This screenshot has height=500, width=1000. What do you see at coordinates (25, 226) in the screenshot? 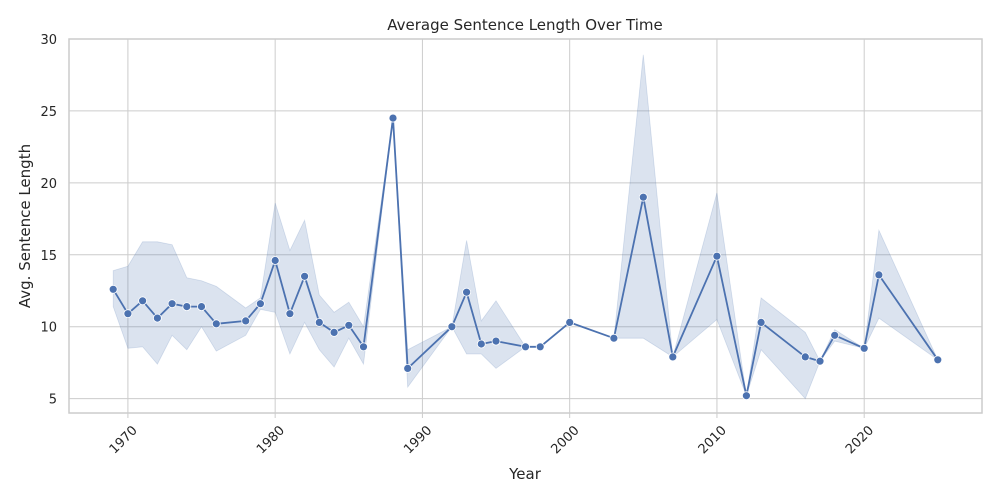
I see `y-axis-label: Avg. Sentence Length` at bounding box center [25, 226].